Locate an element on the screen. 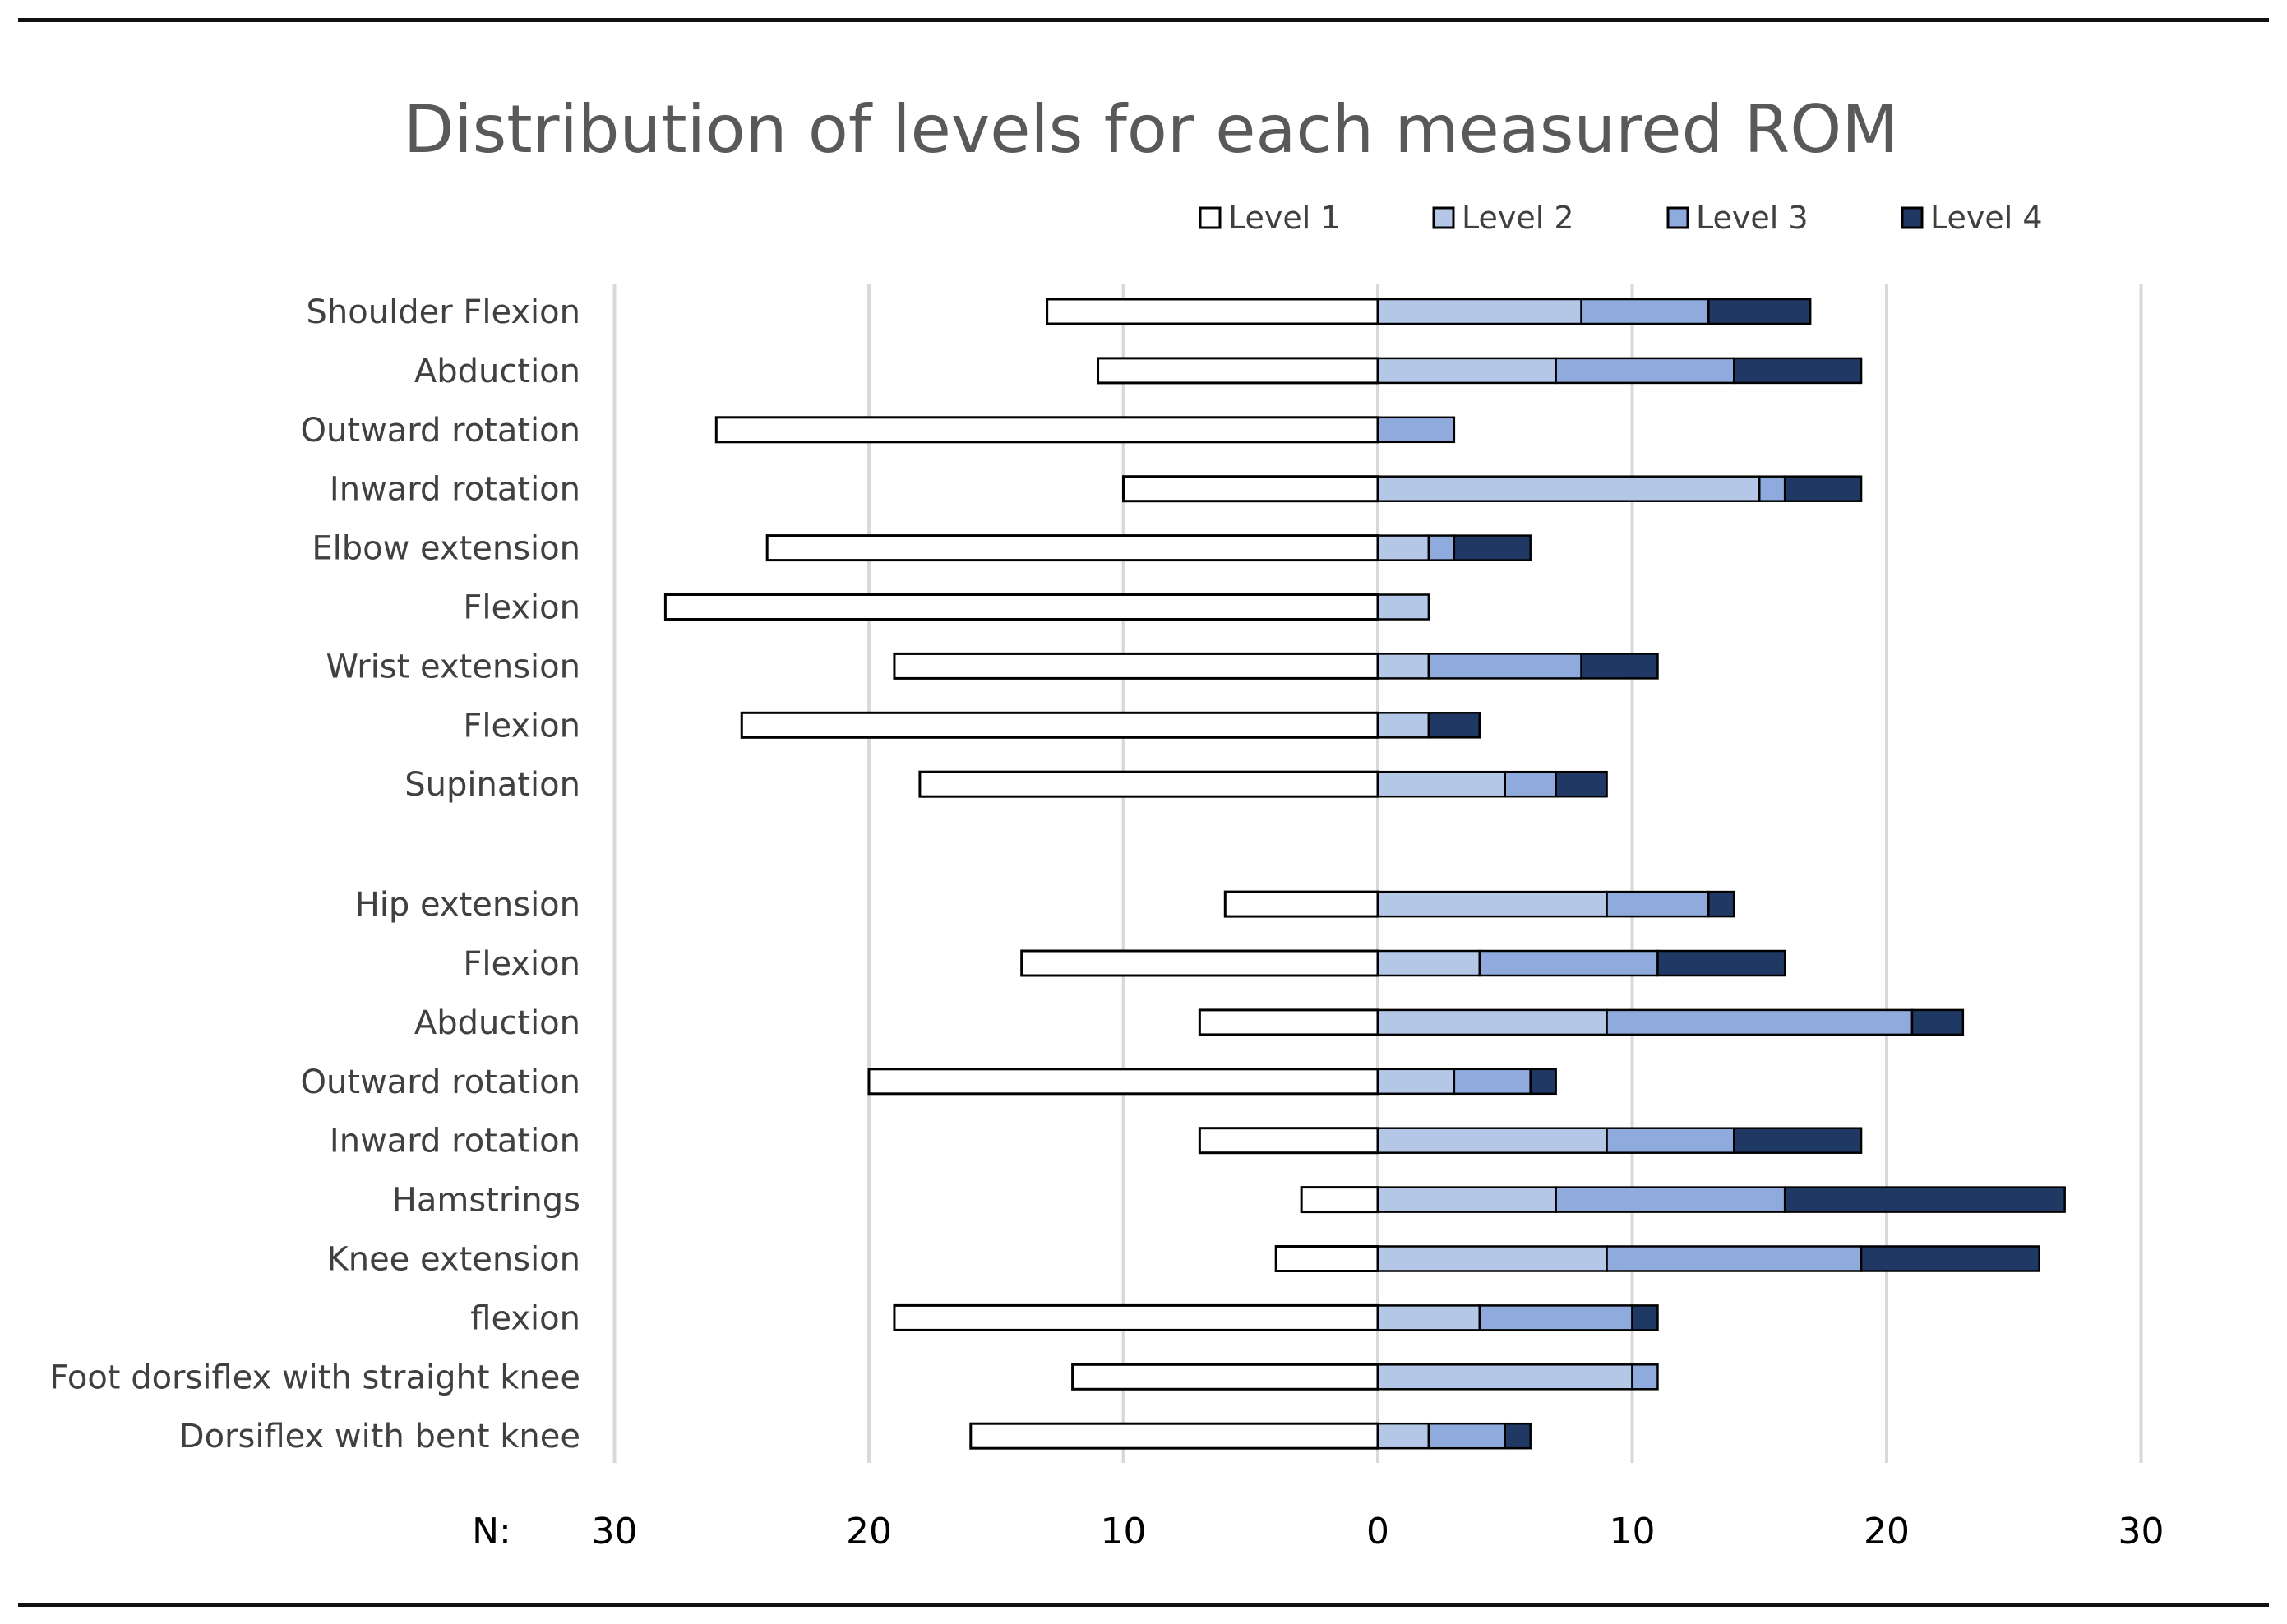  legend-label-level-2: Level 2 is located at coordinates (1518, 218).